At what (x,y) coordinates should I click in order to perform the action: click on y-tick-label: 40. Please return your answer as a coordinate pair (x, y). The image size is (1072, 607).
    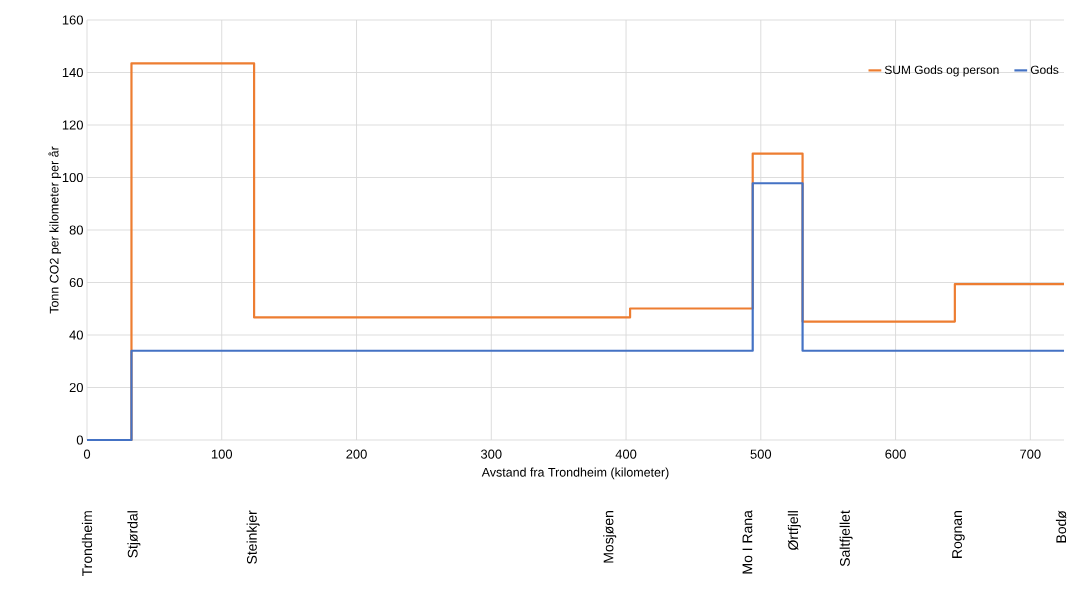
    Looking at the image, I should click on (76, 335).